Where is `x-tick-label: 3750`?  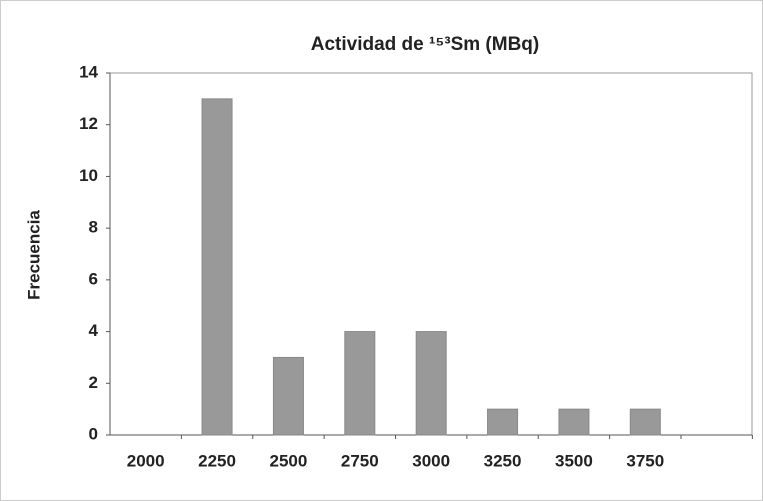
x-tick-label: 3750 is located at coordinates (645, 460).